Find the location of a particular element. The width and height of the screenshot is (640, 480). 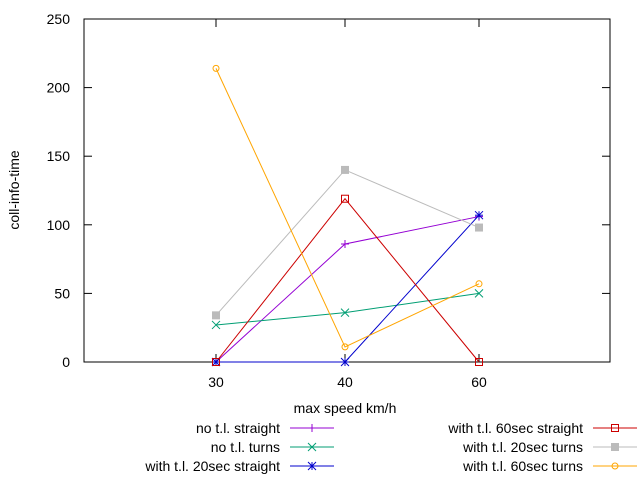

legend-entry: no t.l. turns is located at coordinates (272, 447).